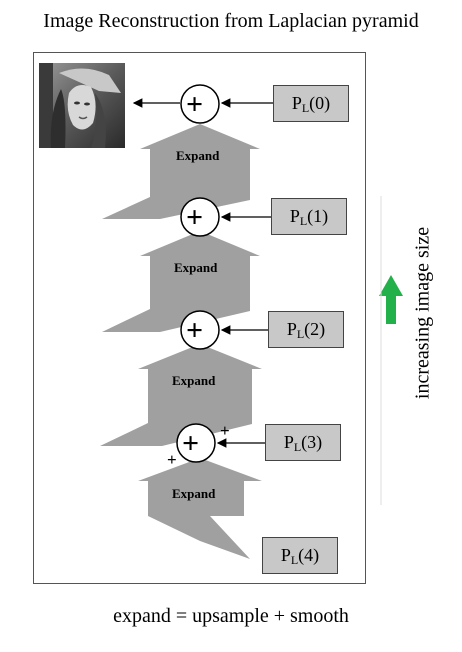 Image resolution: width=462 pixels, height=652 pixels. What do you see at coordinates (391, 299) in the screenshot?
I see `up-arrow-icon` at bounding box center [391, 299].